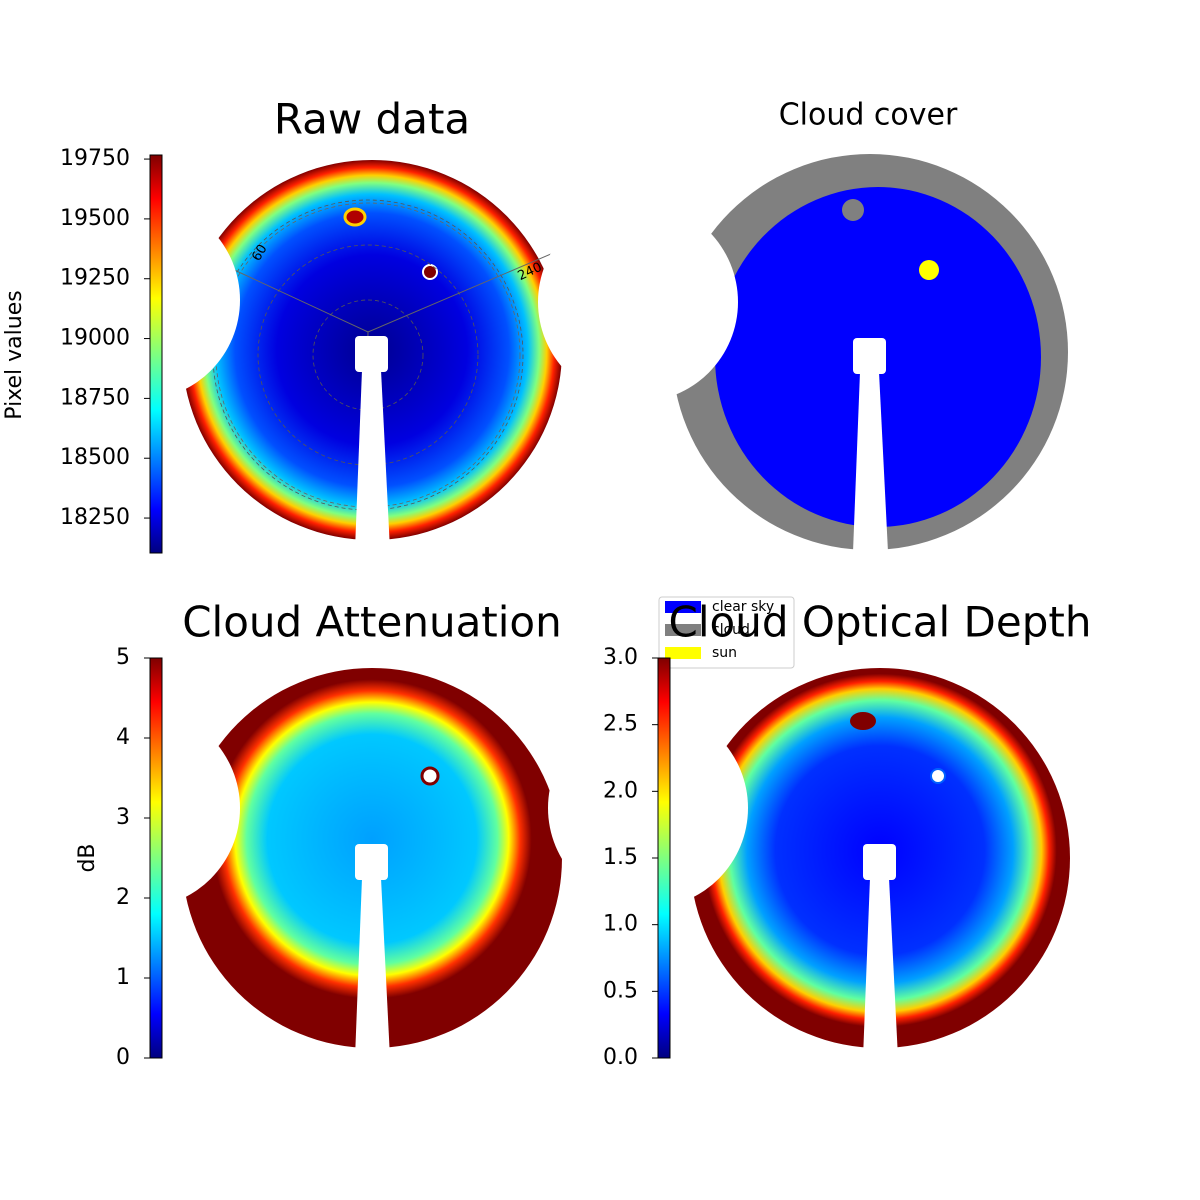  I want to click on colorbar-label: Pixel values, so click(14, 354).